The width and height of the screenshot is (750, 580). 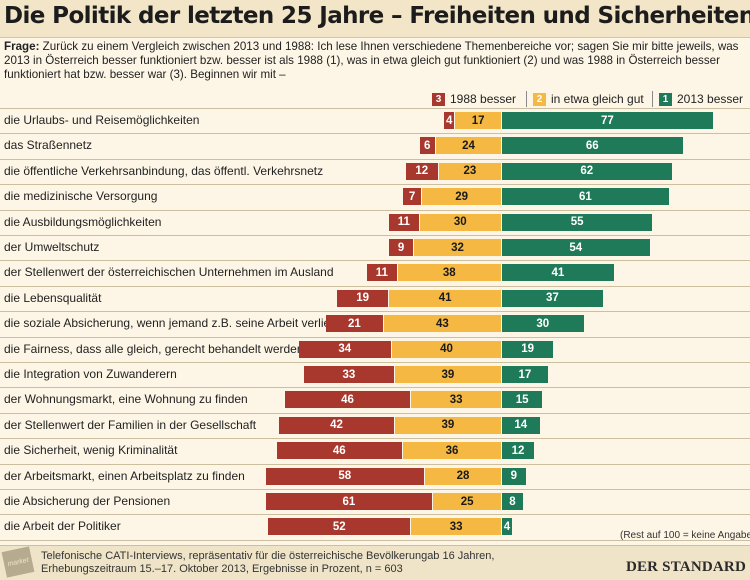 I want to click on data-label: 55, so click(x=577, y=222).